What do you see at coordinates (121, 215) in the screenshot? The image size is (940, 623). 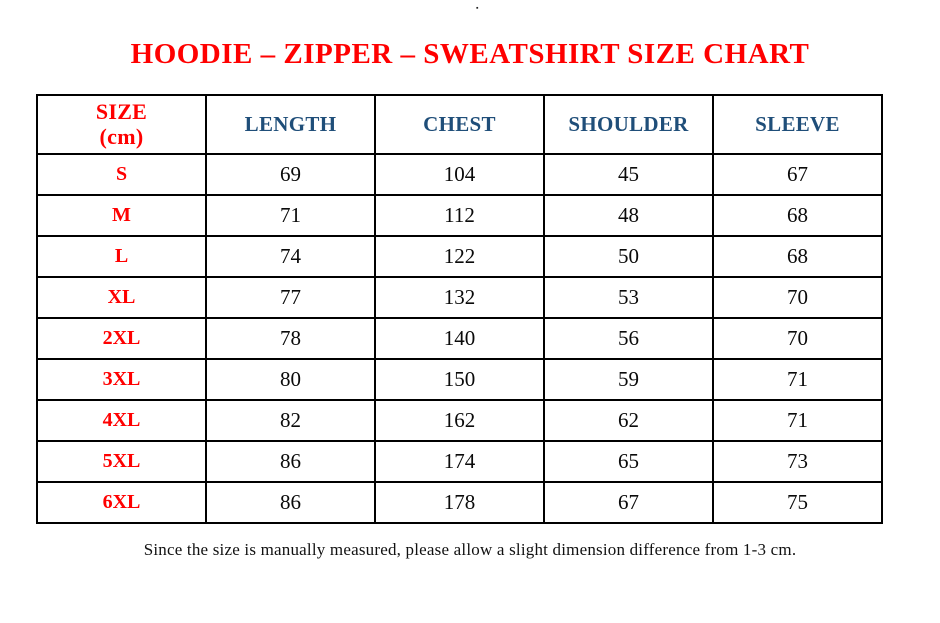 I see `size-label: M` at bounding box center [121, 215].